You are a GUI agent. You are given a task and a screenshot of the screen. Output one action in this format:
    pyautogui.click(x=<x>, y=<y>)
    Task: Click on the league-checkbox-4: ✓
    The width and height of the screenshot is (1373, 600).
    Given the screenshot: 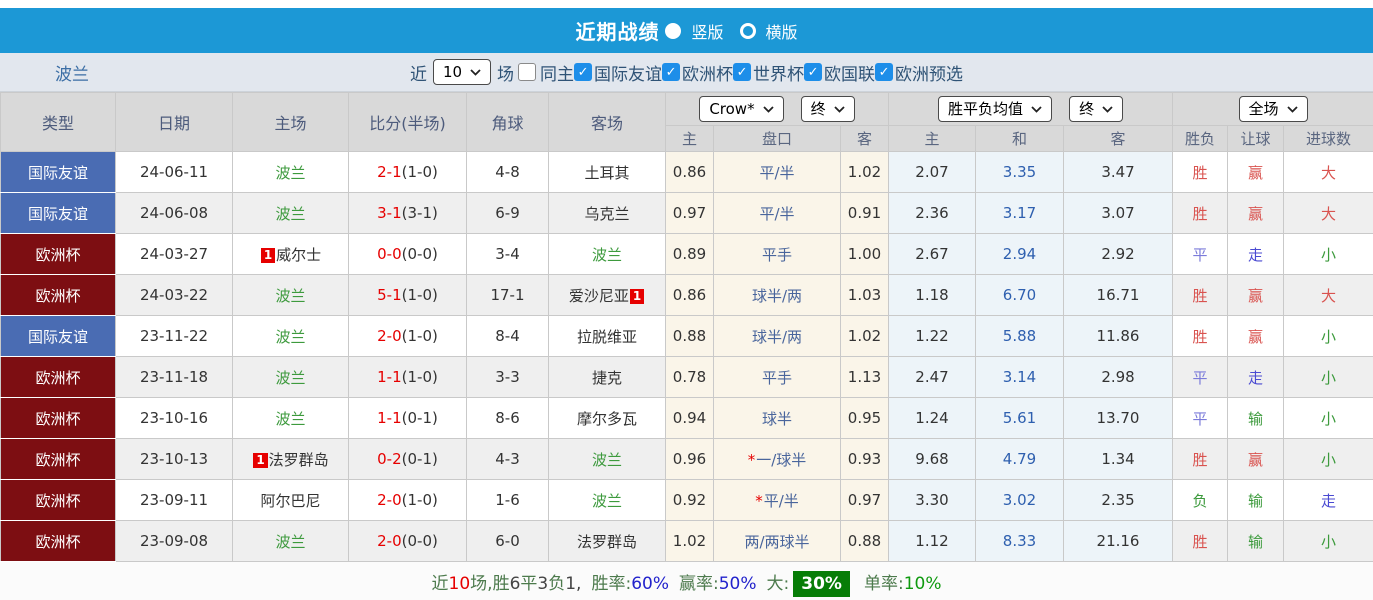 What is the action you would take?
    pyautogui.click(x=884, y=72)
    